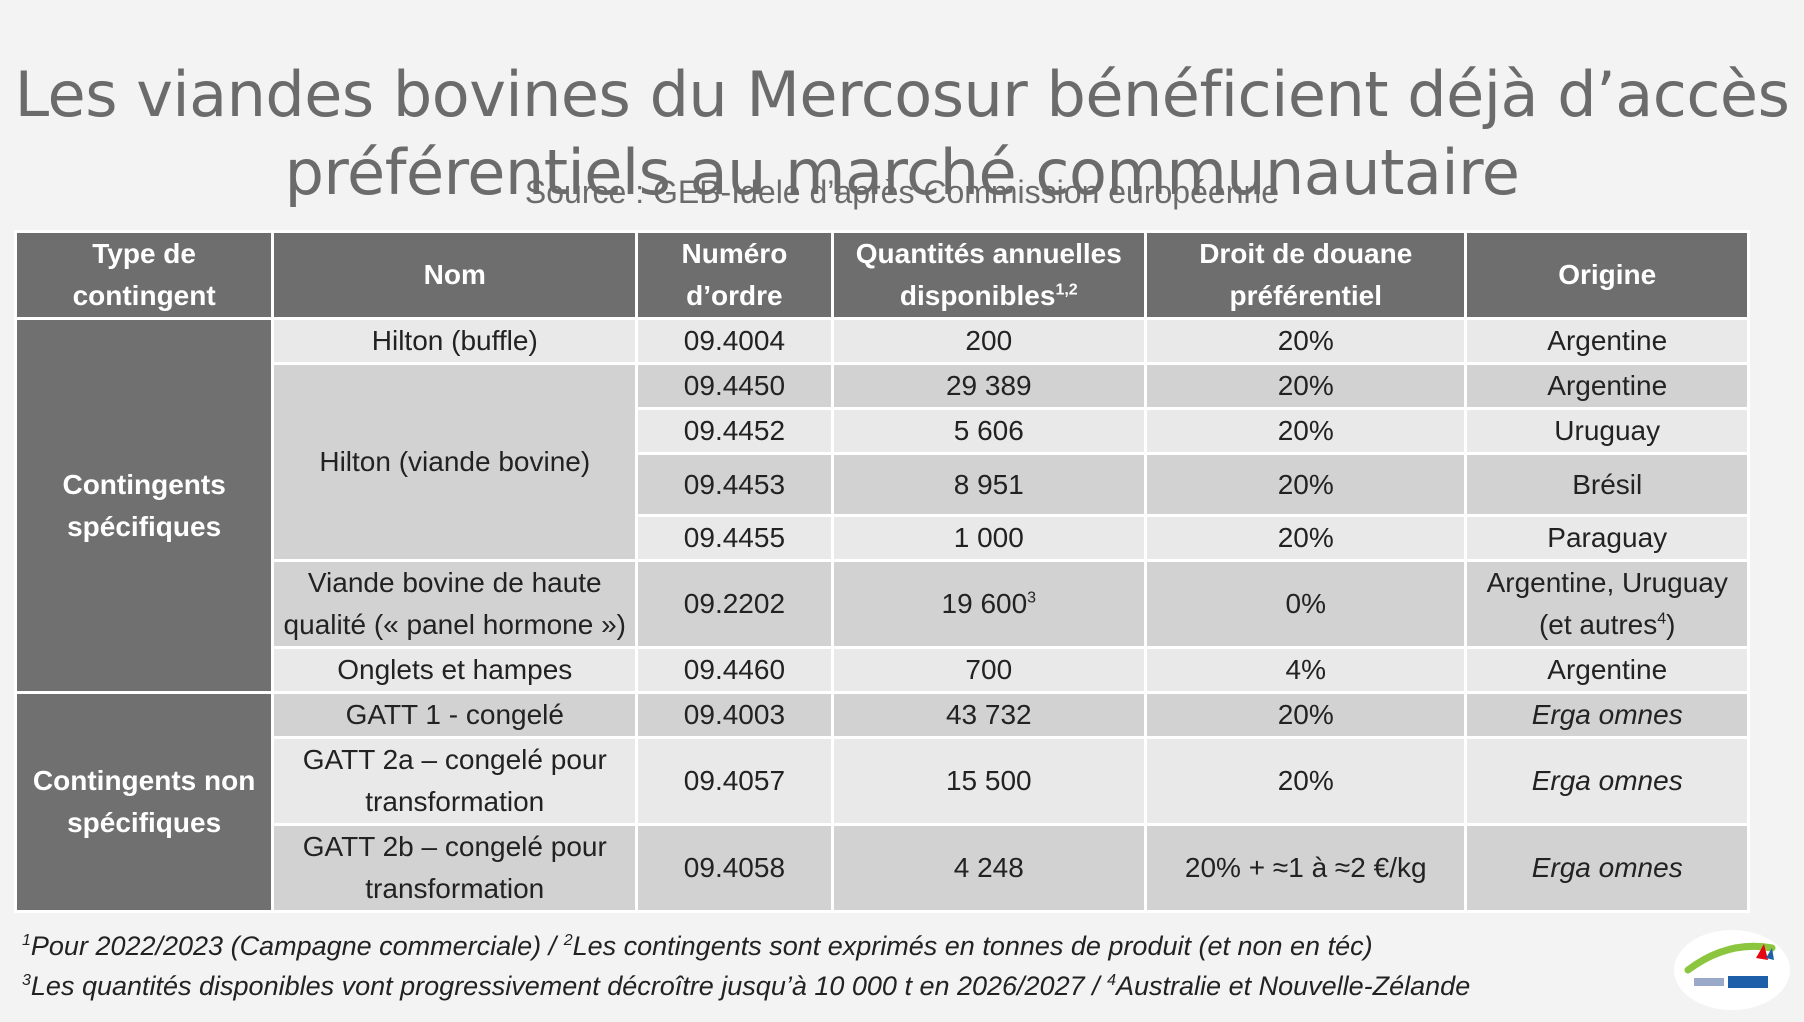  Describe the element at coordinates (734, 715) in the screenshot. I see `cell-numero: 09.4003` at that location.